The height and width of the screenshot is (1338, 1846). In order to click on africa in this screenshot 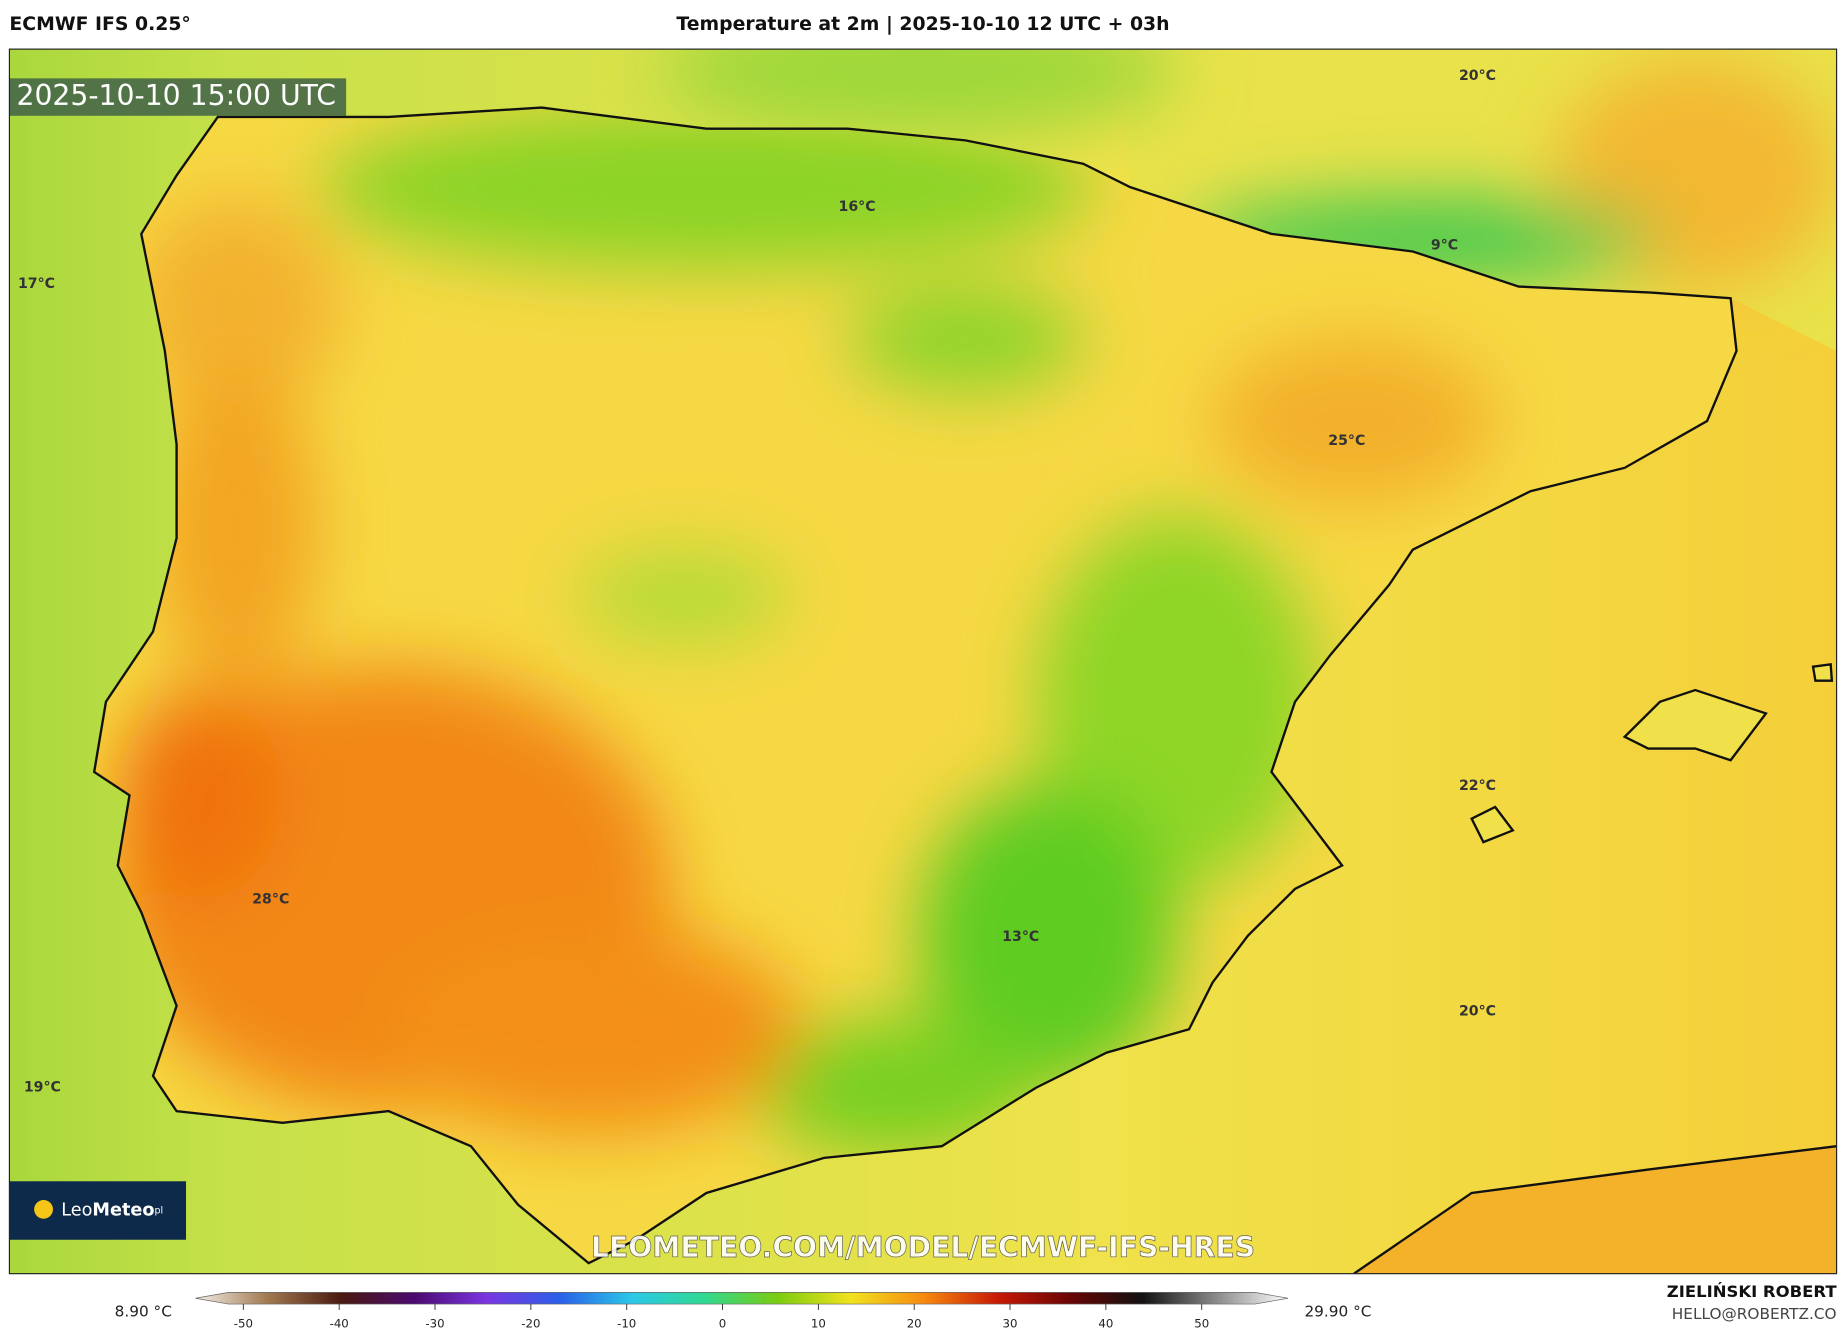, I will do `click(1595, 1210)`.